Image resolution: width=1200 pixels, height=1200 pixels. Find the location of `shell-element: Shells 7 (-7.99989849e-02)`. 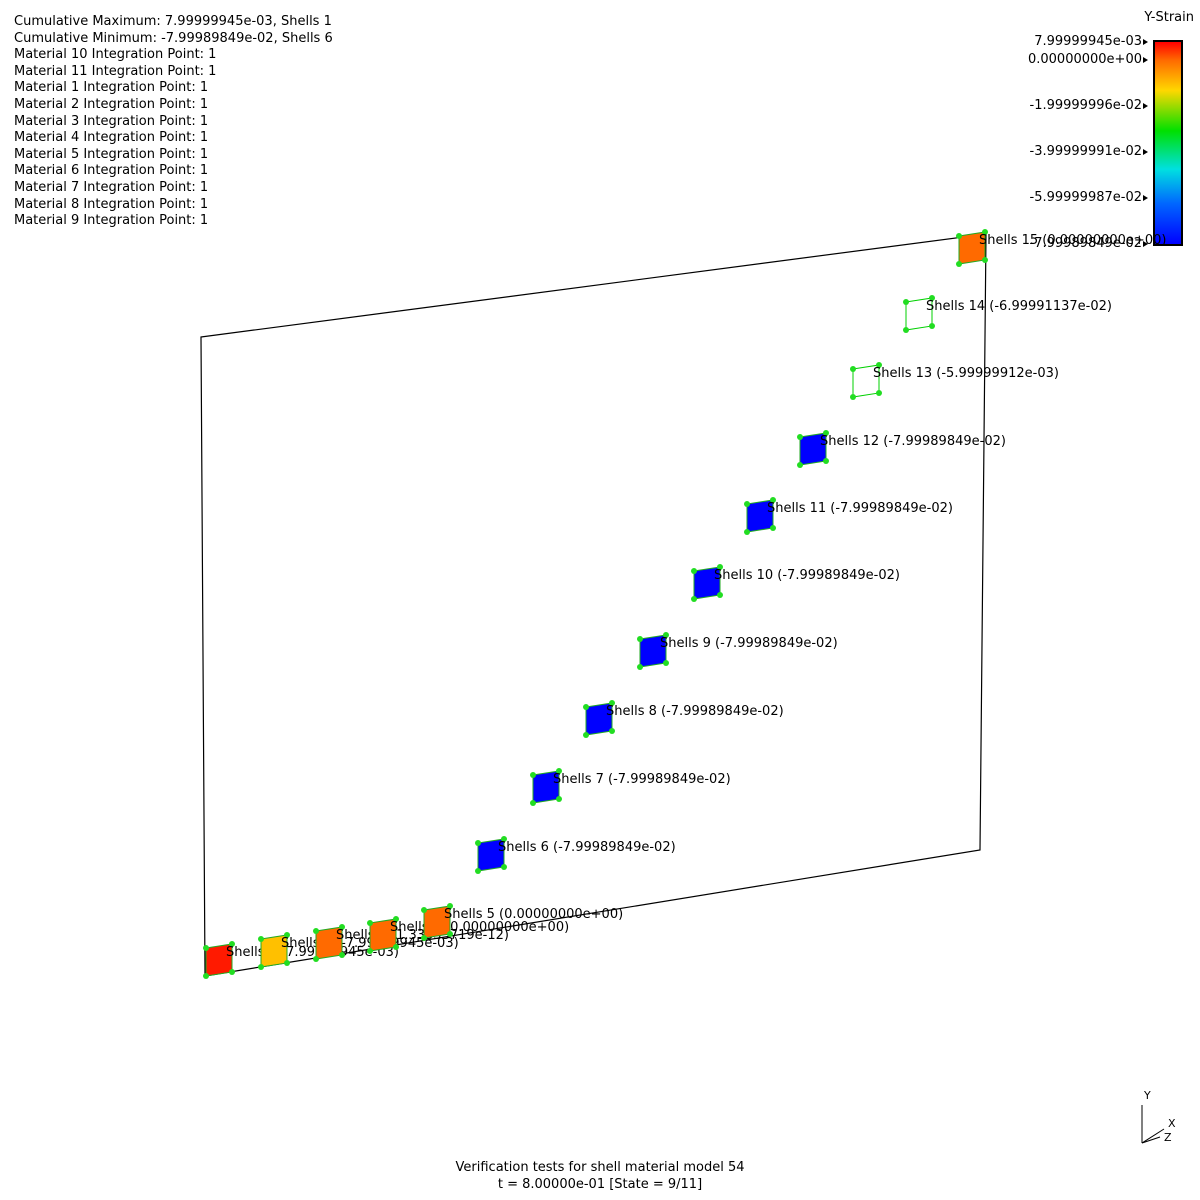

shell-element: Shells 7 (-7.99989849e-02) is located at coordinates (630, 787).